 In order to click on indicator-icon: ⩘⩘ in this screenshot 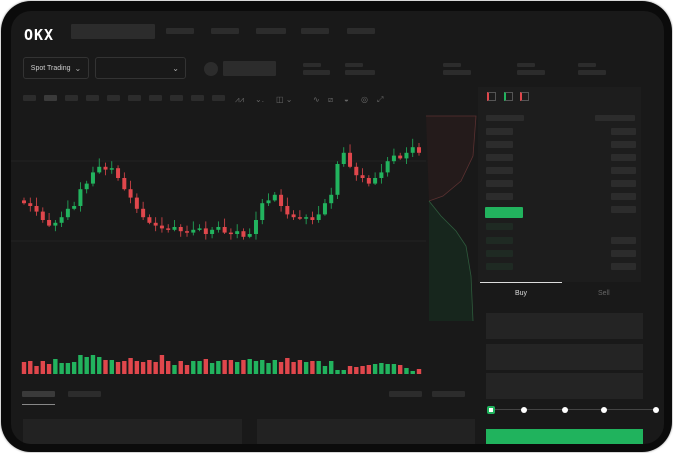, I will do `click(240, 99)`.